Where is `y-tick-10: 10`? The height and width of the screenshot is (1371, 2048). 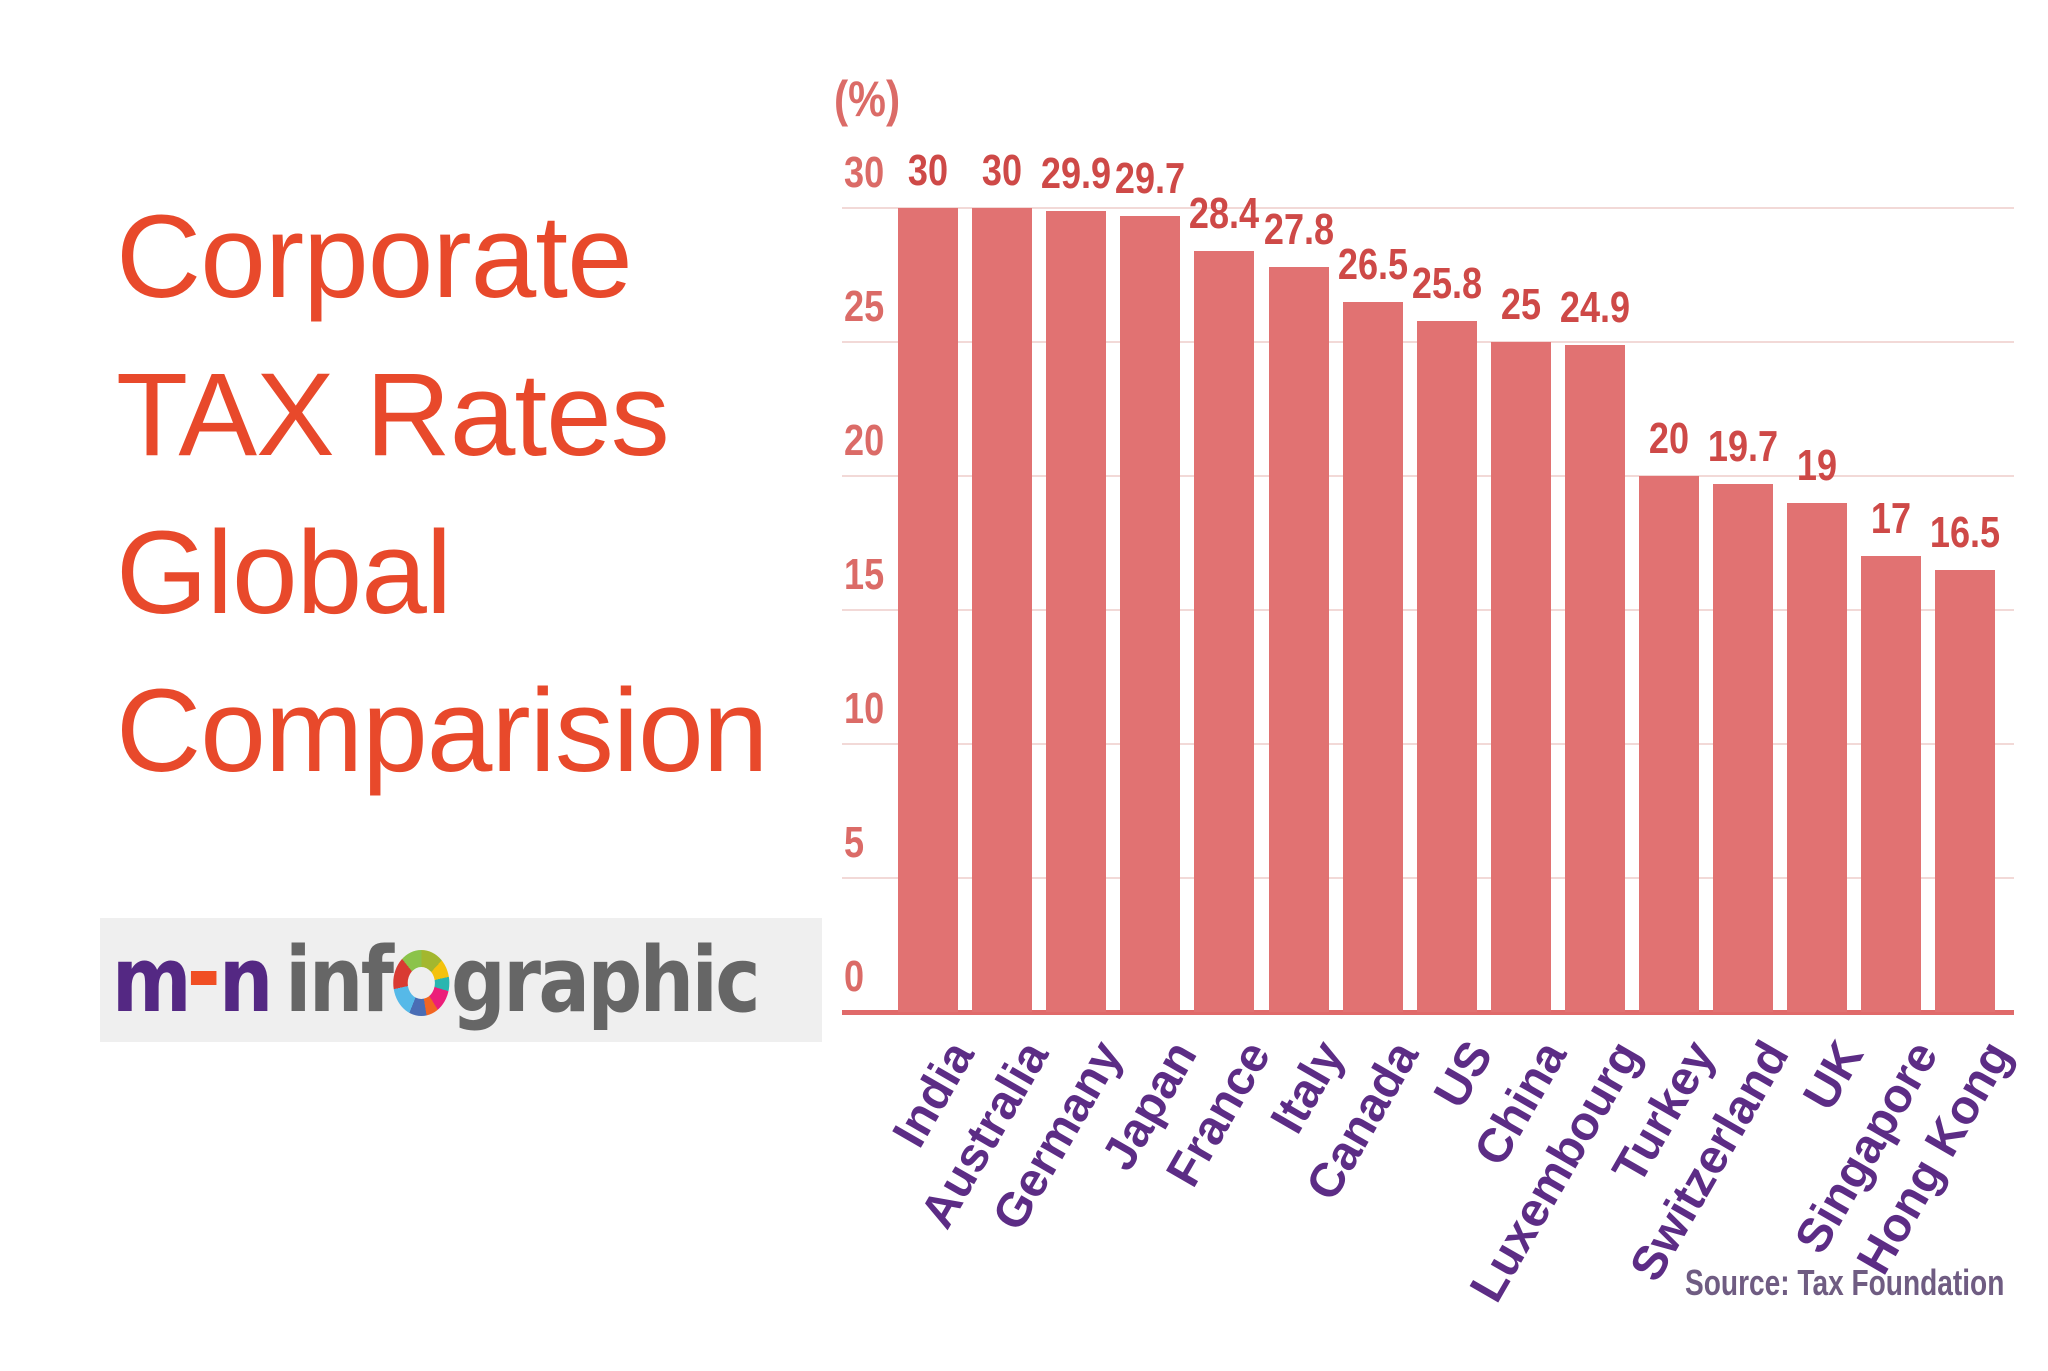 y-tick-10: 10 is located at coordinates (864, 708).